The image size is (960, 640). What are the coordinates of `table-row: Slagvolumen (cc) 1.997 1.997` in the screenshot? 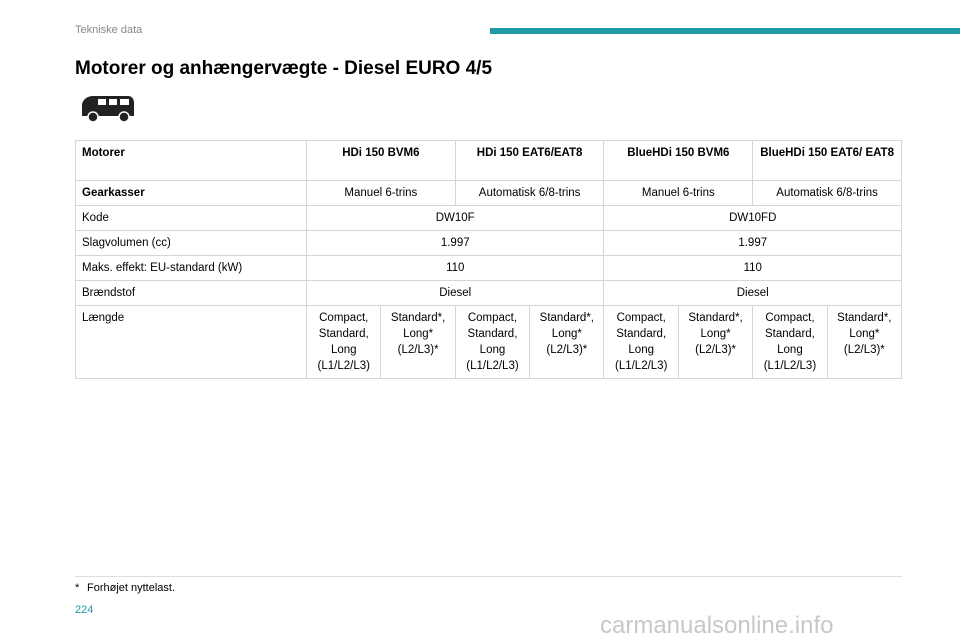 It's located at (488, 243).